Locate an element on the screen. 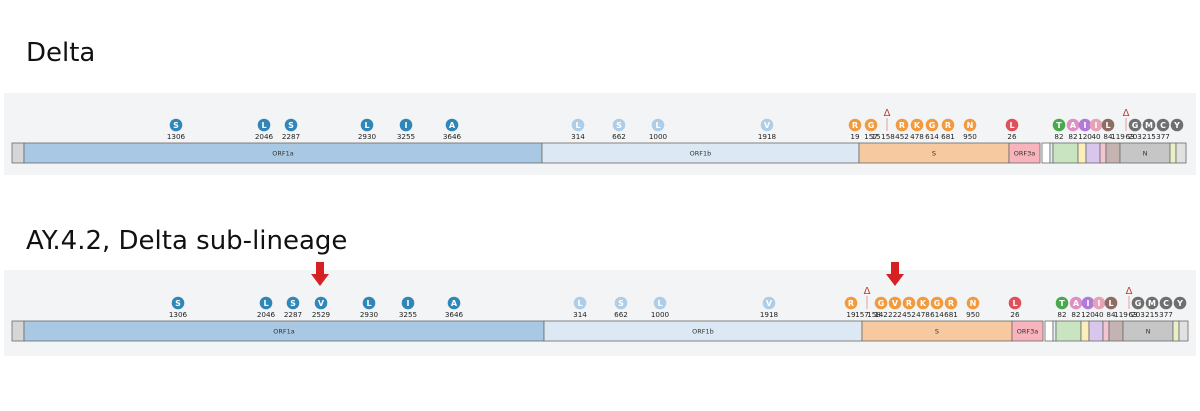 The height and width of the screenshot is (411, 1200). mutation-position-label: 84 is located at coordinates (1108, 136).